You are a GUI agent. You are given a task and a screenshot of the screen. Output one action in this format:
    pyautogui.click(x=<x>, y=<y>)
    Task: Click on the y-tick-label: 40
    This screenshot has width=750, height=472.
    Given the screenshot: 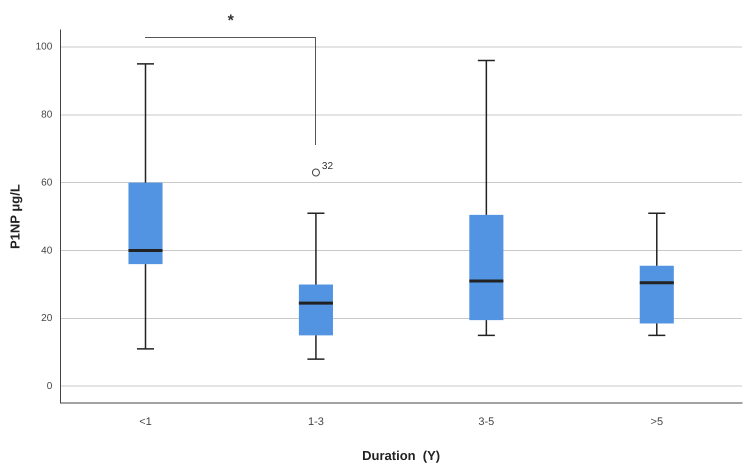 What is the action you would take?
    pyautogui.click(x=47, y=250)
    